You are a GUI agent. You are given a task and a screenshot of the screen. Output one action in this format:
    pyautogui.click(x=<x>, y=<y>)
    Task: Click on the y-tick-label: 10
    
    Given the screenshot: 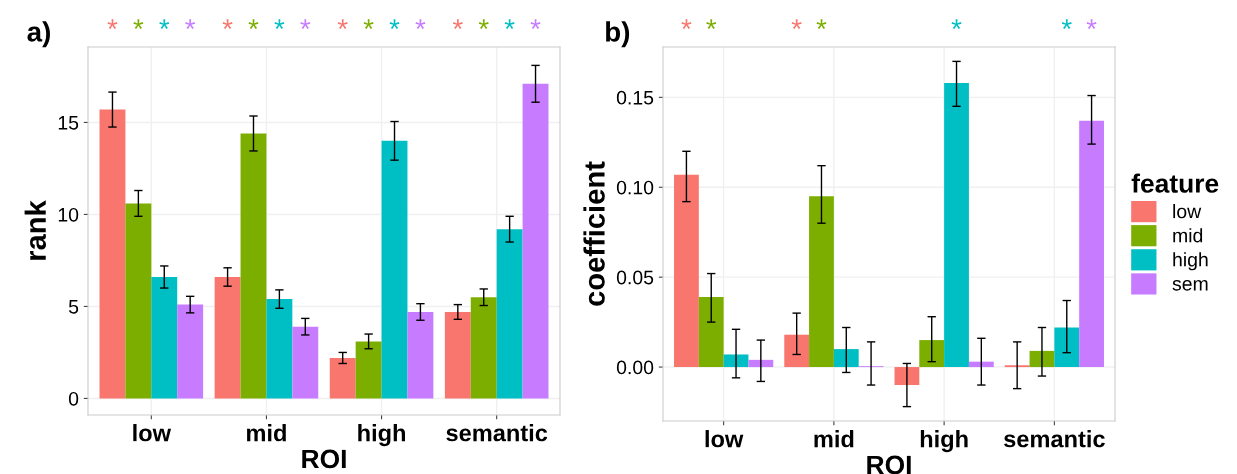 What is the action you would take?
    pyautogui.click(x=68, y=214)
    